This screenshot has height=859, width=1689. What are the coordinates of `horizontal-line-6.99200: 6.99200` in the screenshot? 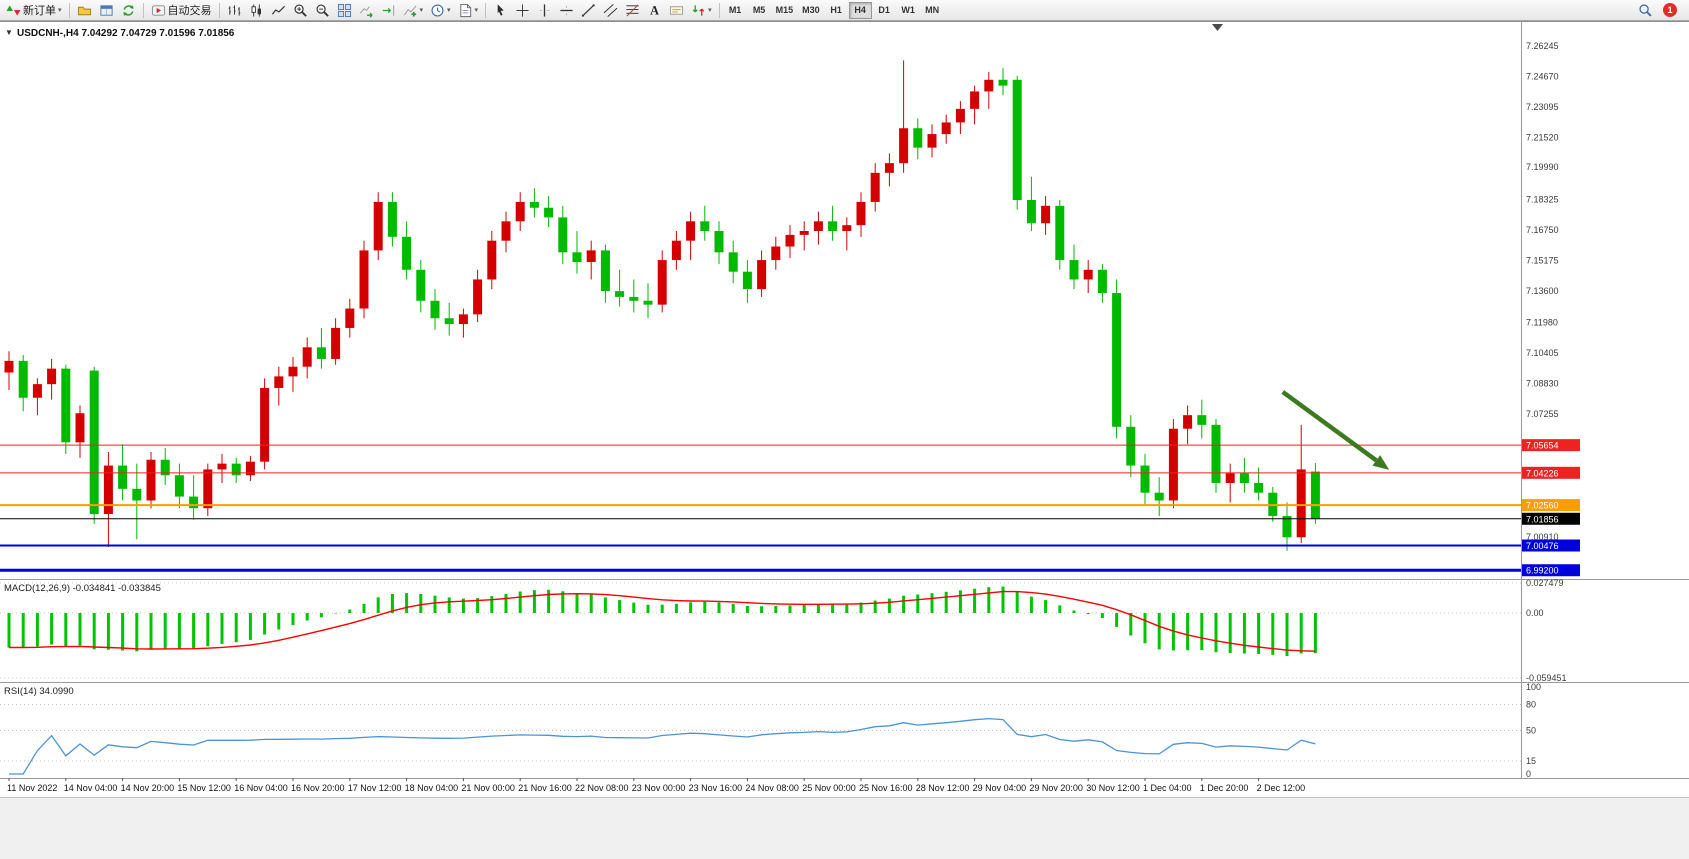 It's located at (790, 570).